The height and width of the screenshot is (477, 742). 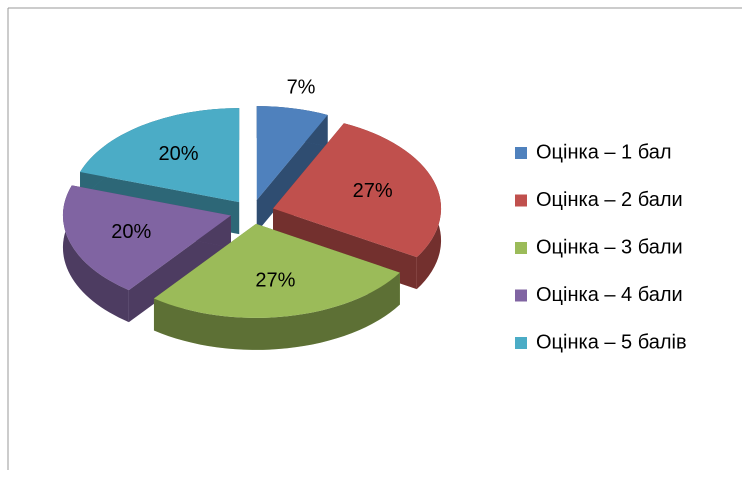 I want to click on legend-label: Оцінка – 5 балів, so click(x=611, y=342).